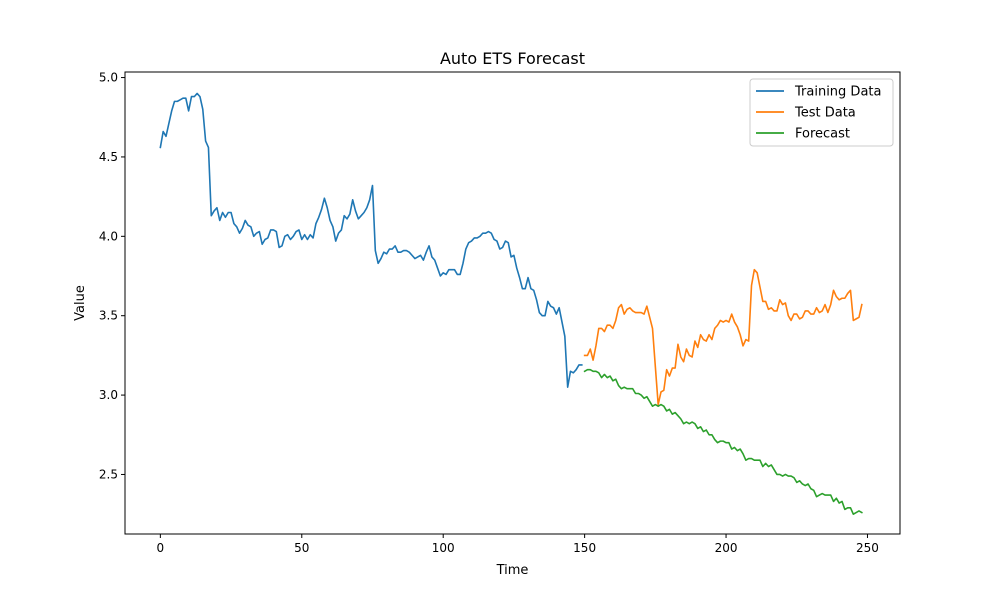 Image resolution: width=1000 pixels, height=600 pixels. What do you see at coordinates (825, 113) in the screenshot?
I see `legend-label-test-data: Test Data` at bounding box center [825, 113].